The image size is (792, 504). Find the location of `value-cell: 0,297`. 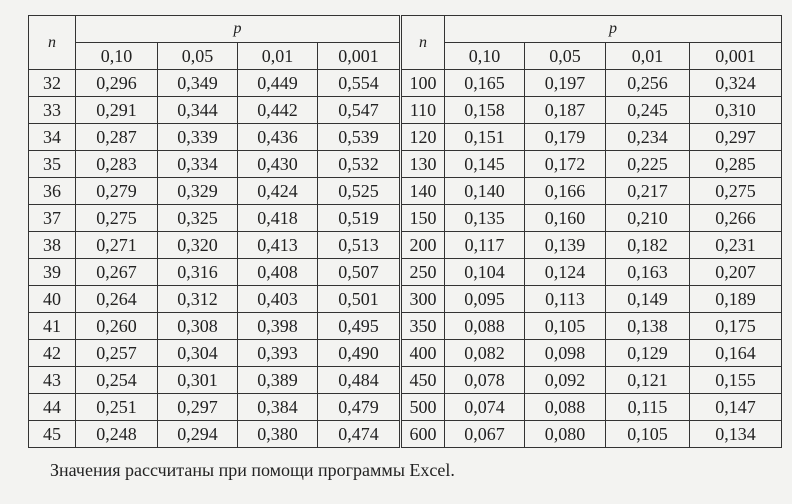

value-cell: 0,297 is located at coordinates (735, 137).